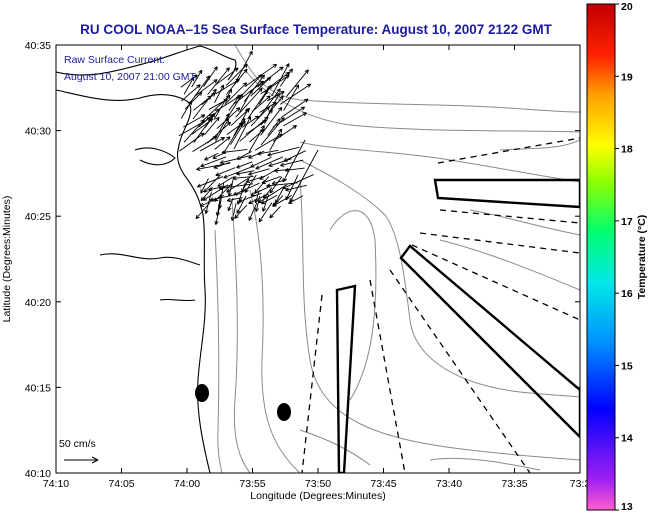  What do you see at coordinates (642, 257) in the screenshot?
I see `colorbar-label: Temperature (°C)` at bounding box center [642, 257].